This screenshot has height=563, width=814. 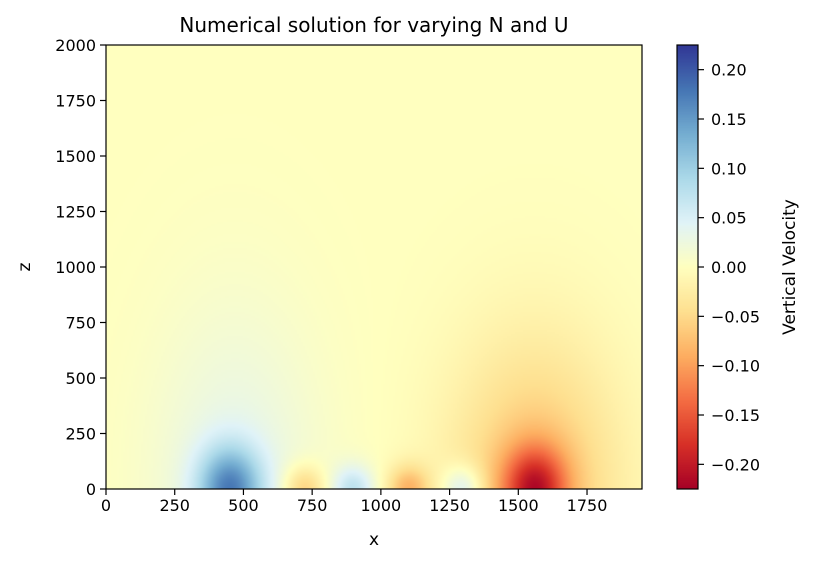 I want to click on colorbar-tick-label: −0.20, so click(x=735, y=464).